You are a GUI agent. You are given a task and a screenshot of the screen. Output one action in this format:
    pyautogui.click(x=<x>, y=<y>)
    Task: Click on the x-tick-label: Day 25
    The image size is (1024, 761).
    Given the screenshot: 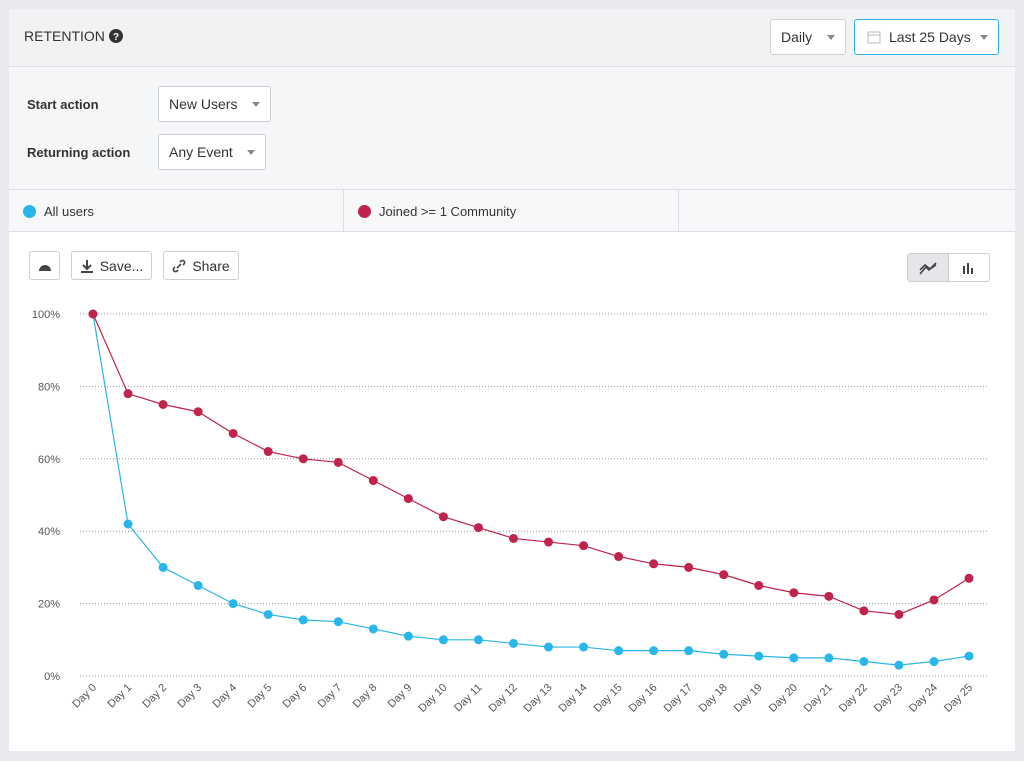 What is the action you would take?
    pyautogui.click(x=958, y=698)
    